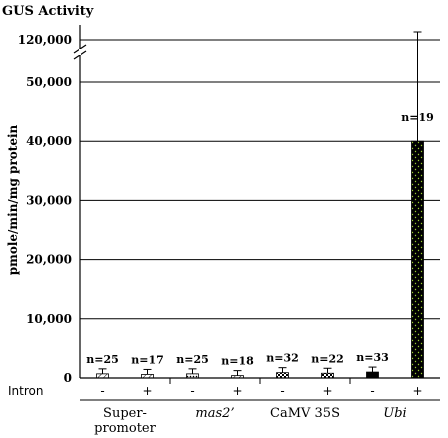 The image size is (448, 438). Describe the element at coordinates (258, 410) in the screenshot. I see `x-group-labels: - + - + - + - + Super-promoter mas2’ CaMV 35S Ubi` at that location.